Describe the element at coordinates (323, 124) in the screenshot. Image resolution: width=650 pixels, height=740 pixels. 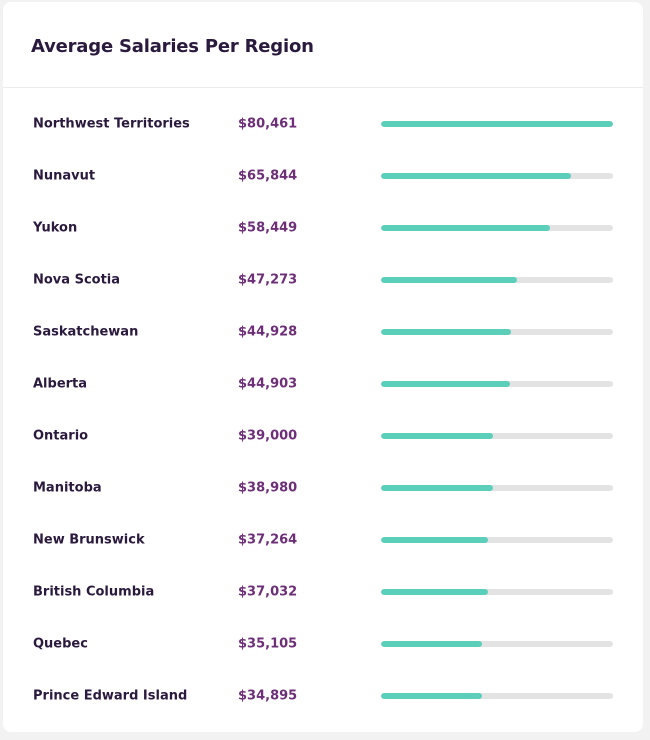
I see `salary-row: Northwest Territories $80,461` at that location.